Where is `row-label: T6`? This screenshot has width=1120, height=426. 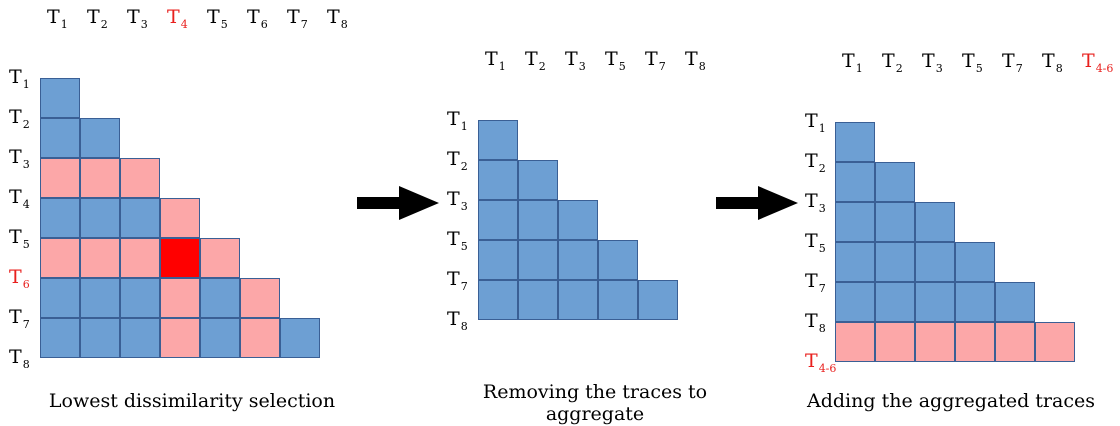
row-label: T6 is located at coordinates (19, 278).